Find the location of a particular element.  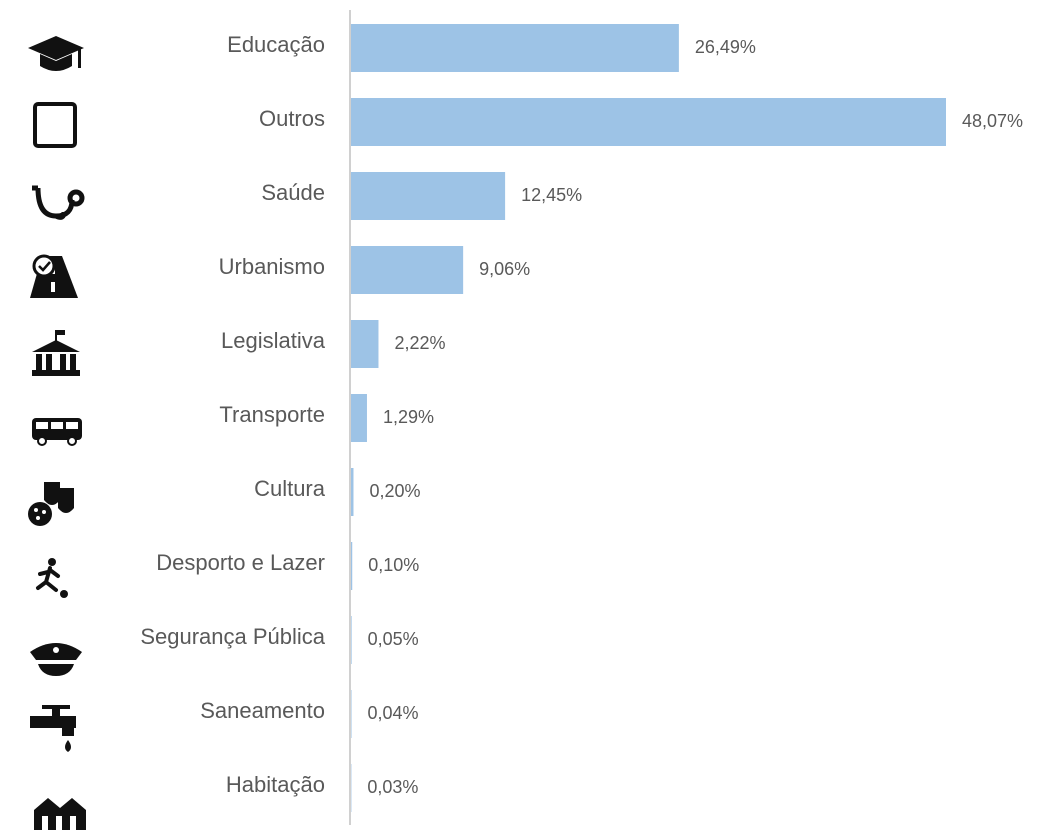

icon-urbanism is located at coordinates (54, 276).